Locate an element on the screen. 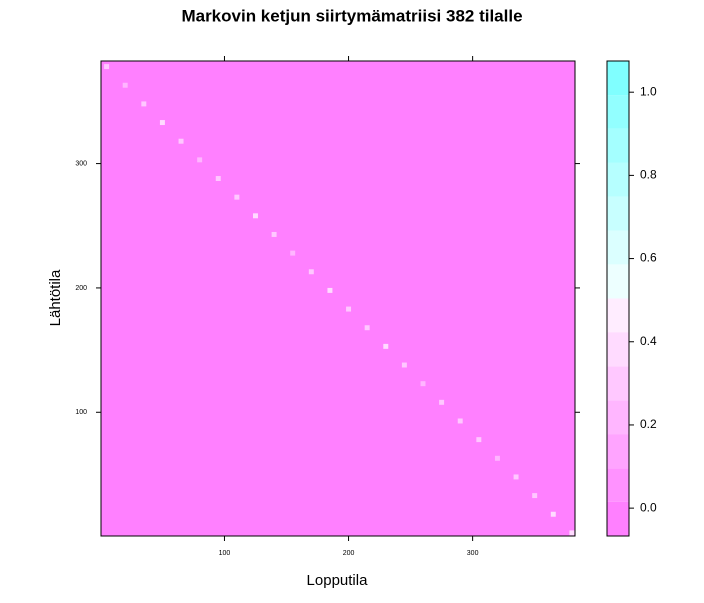 Image resolution: width=704 pixels, height=603 pixels. colorbar-tick-label: 0.2 is located at coordinates (648, 424).